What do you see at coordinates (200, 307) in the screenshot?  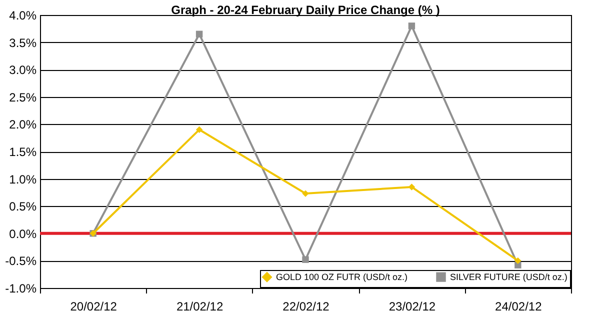 I see `x-tick-label: 21/02/12` at bounding box center [200, 307].